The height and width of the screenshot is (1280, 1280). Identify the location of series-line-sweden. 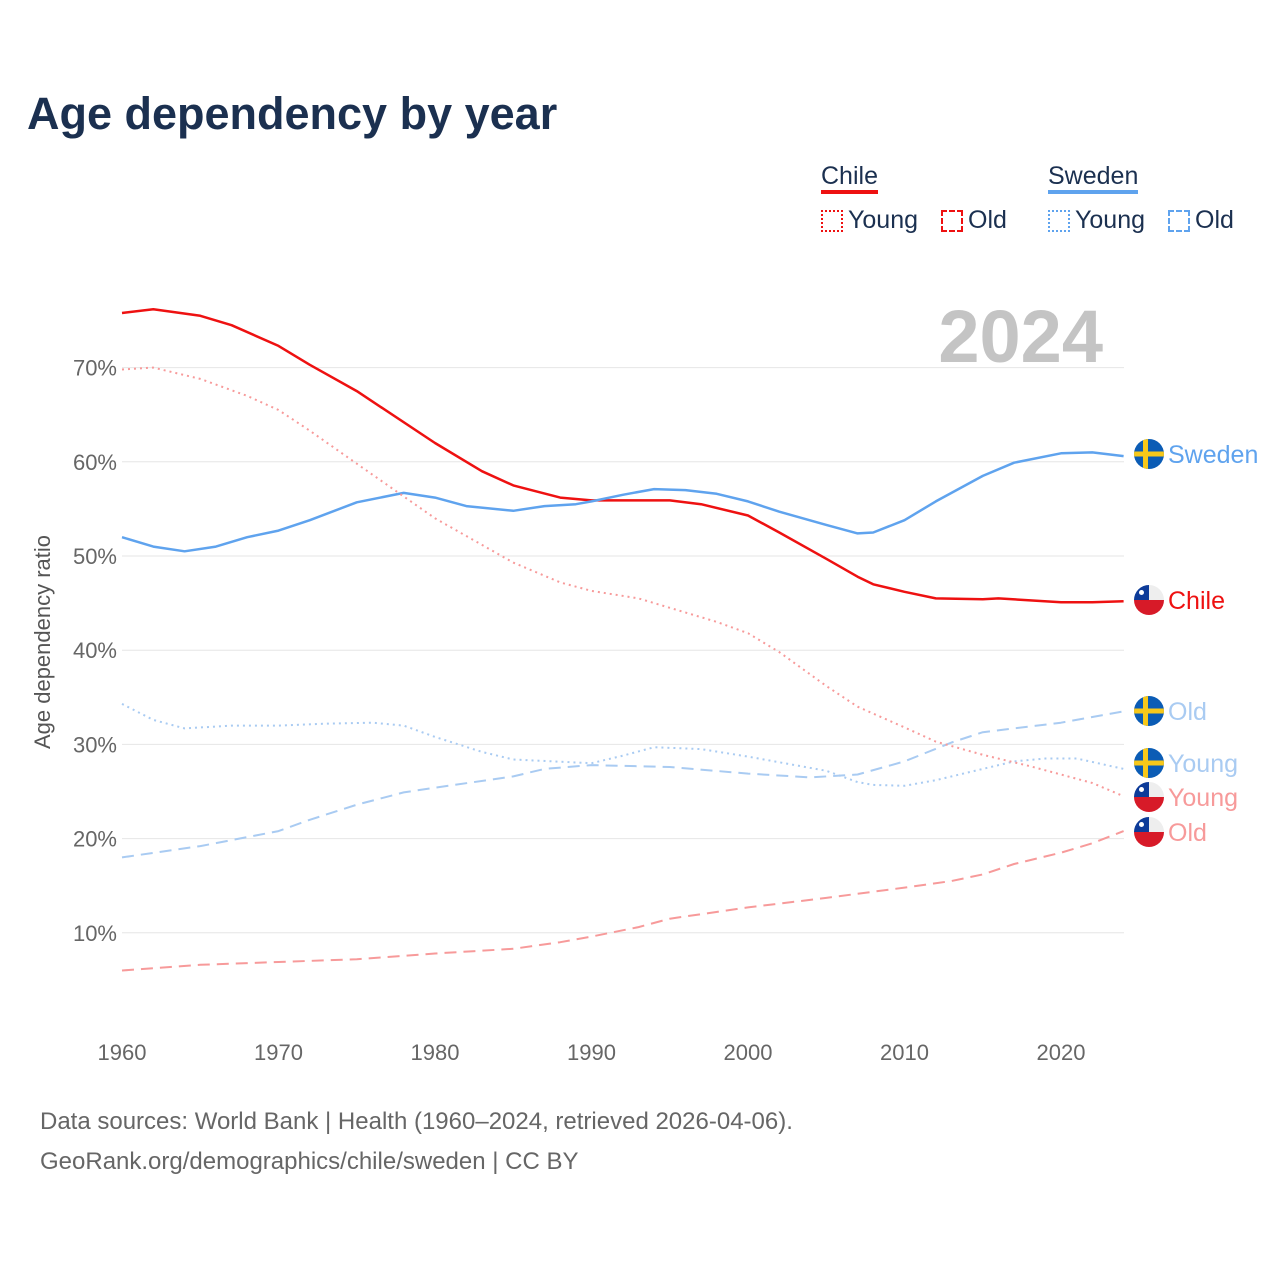
(622, 502).